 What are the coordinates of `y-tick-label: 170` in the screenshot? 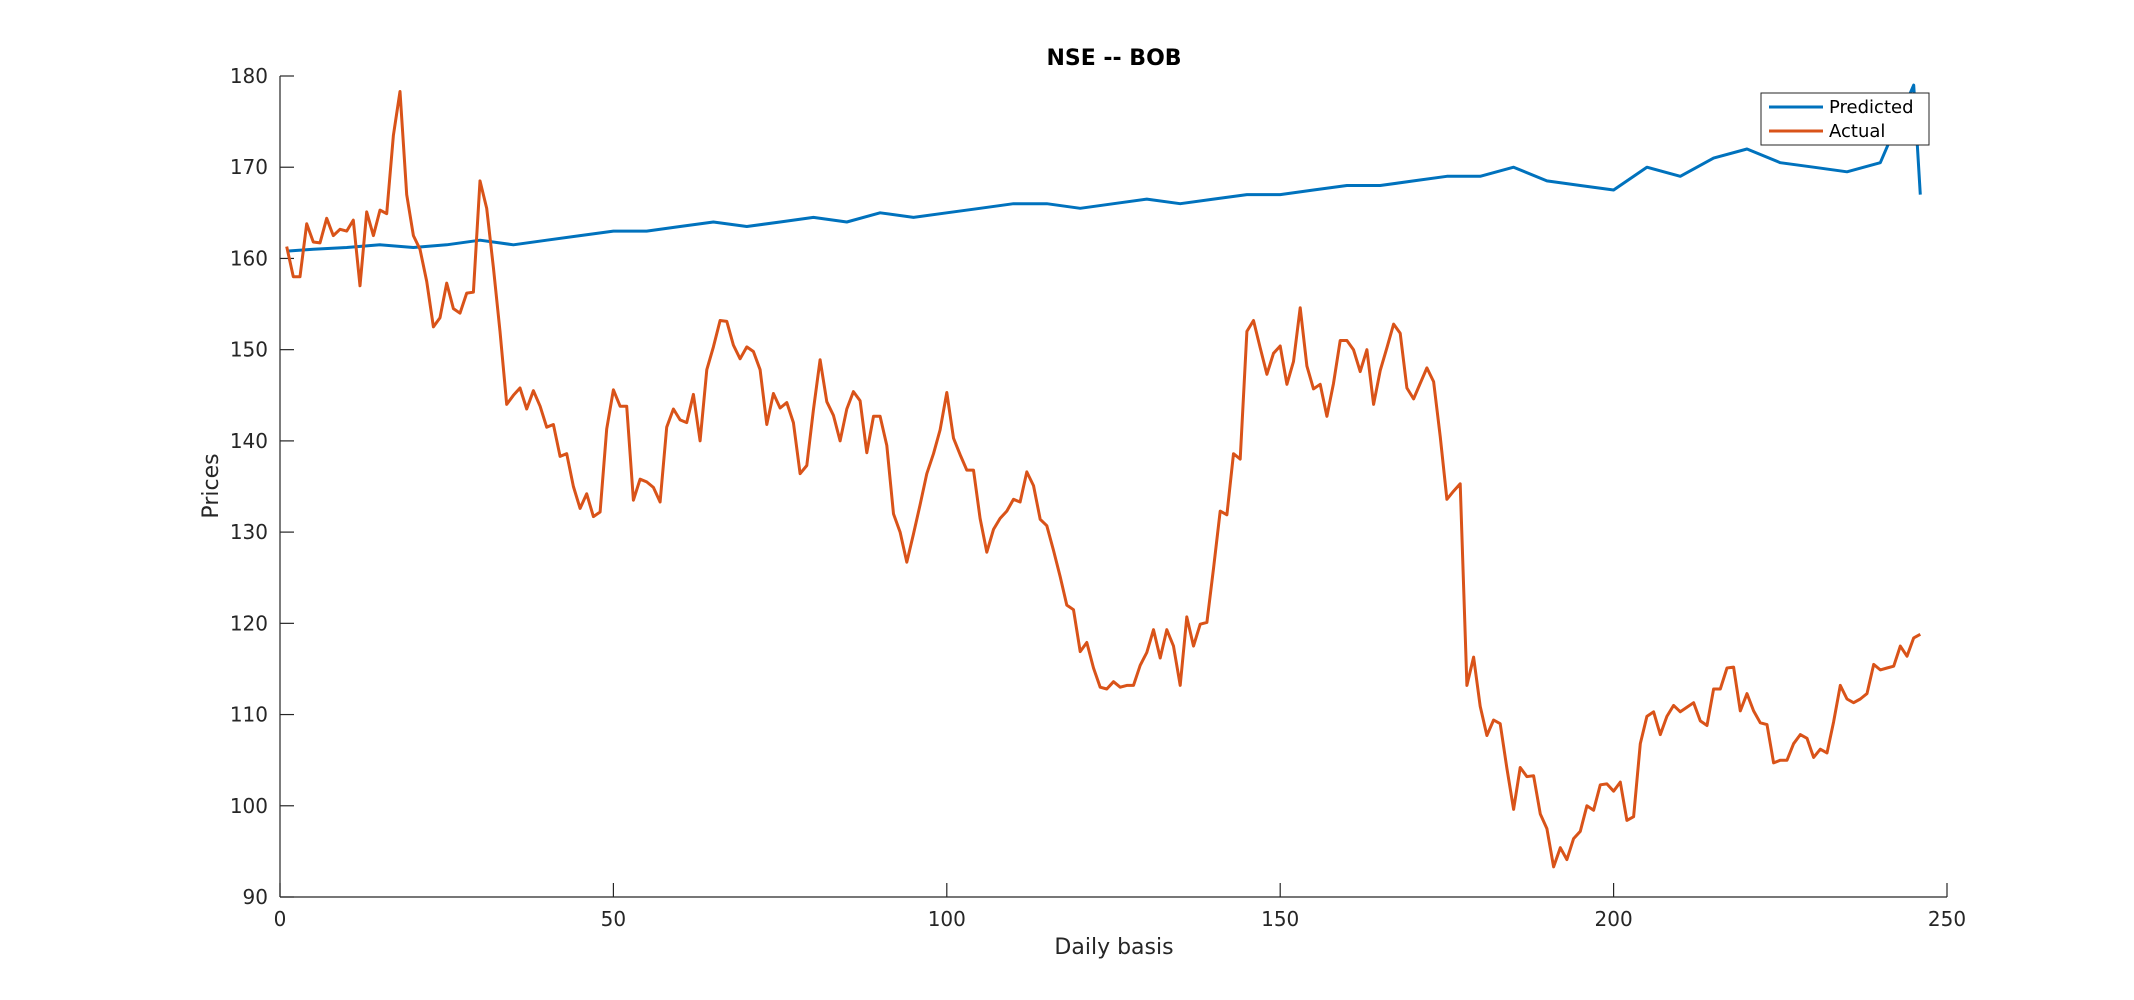 It's located at (249, 167).